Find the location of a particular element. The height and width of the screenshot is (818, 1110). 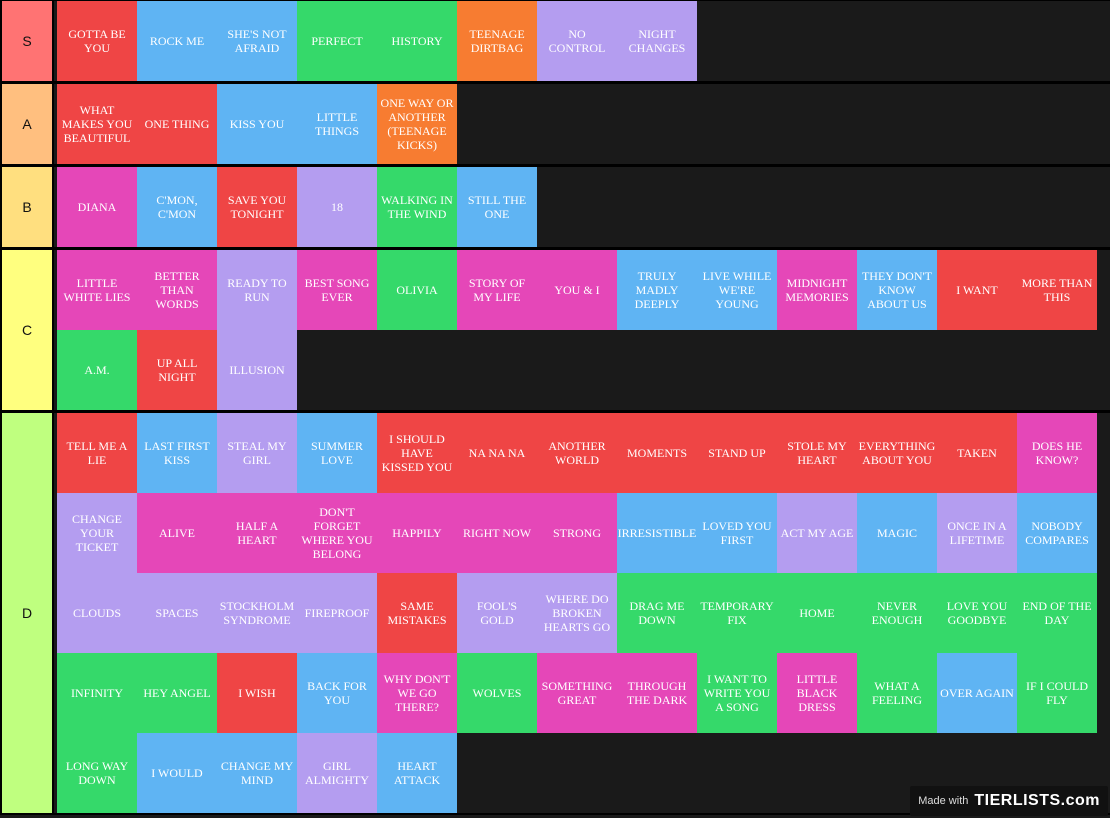

song-card: WHY DON'T WE GO THERE? is located at coordinates (417, 693).